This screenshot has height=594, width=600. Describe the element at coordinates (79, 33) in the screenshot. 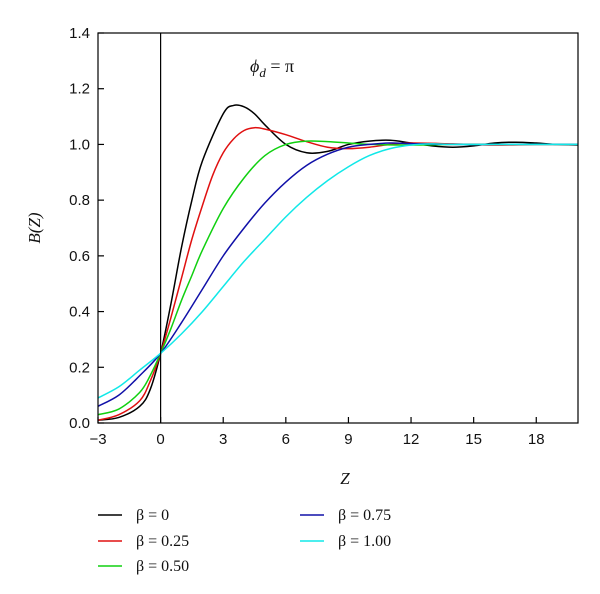

I see `y-tick-label: 1.4` at that location.